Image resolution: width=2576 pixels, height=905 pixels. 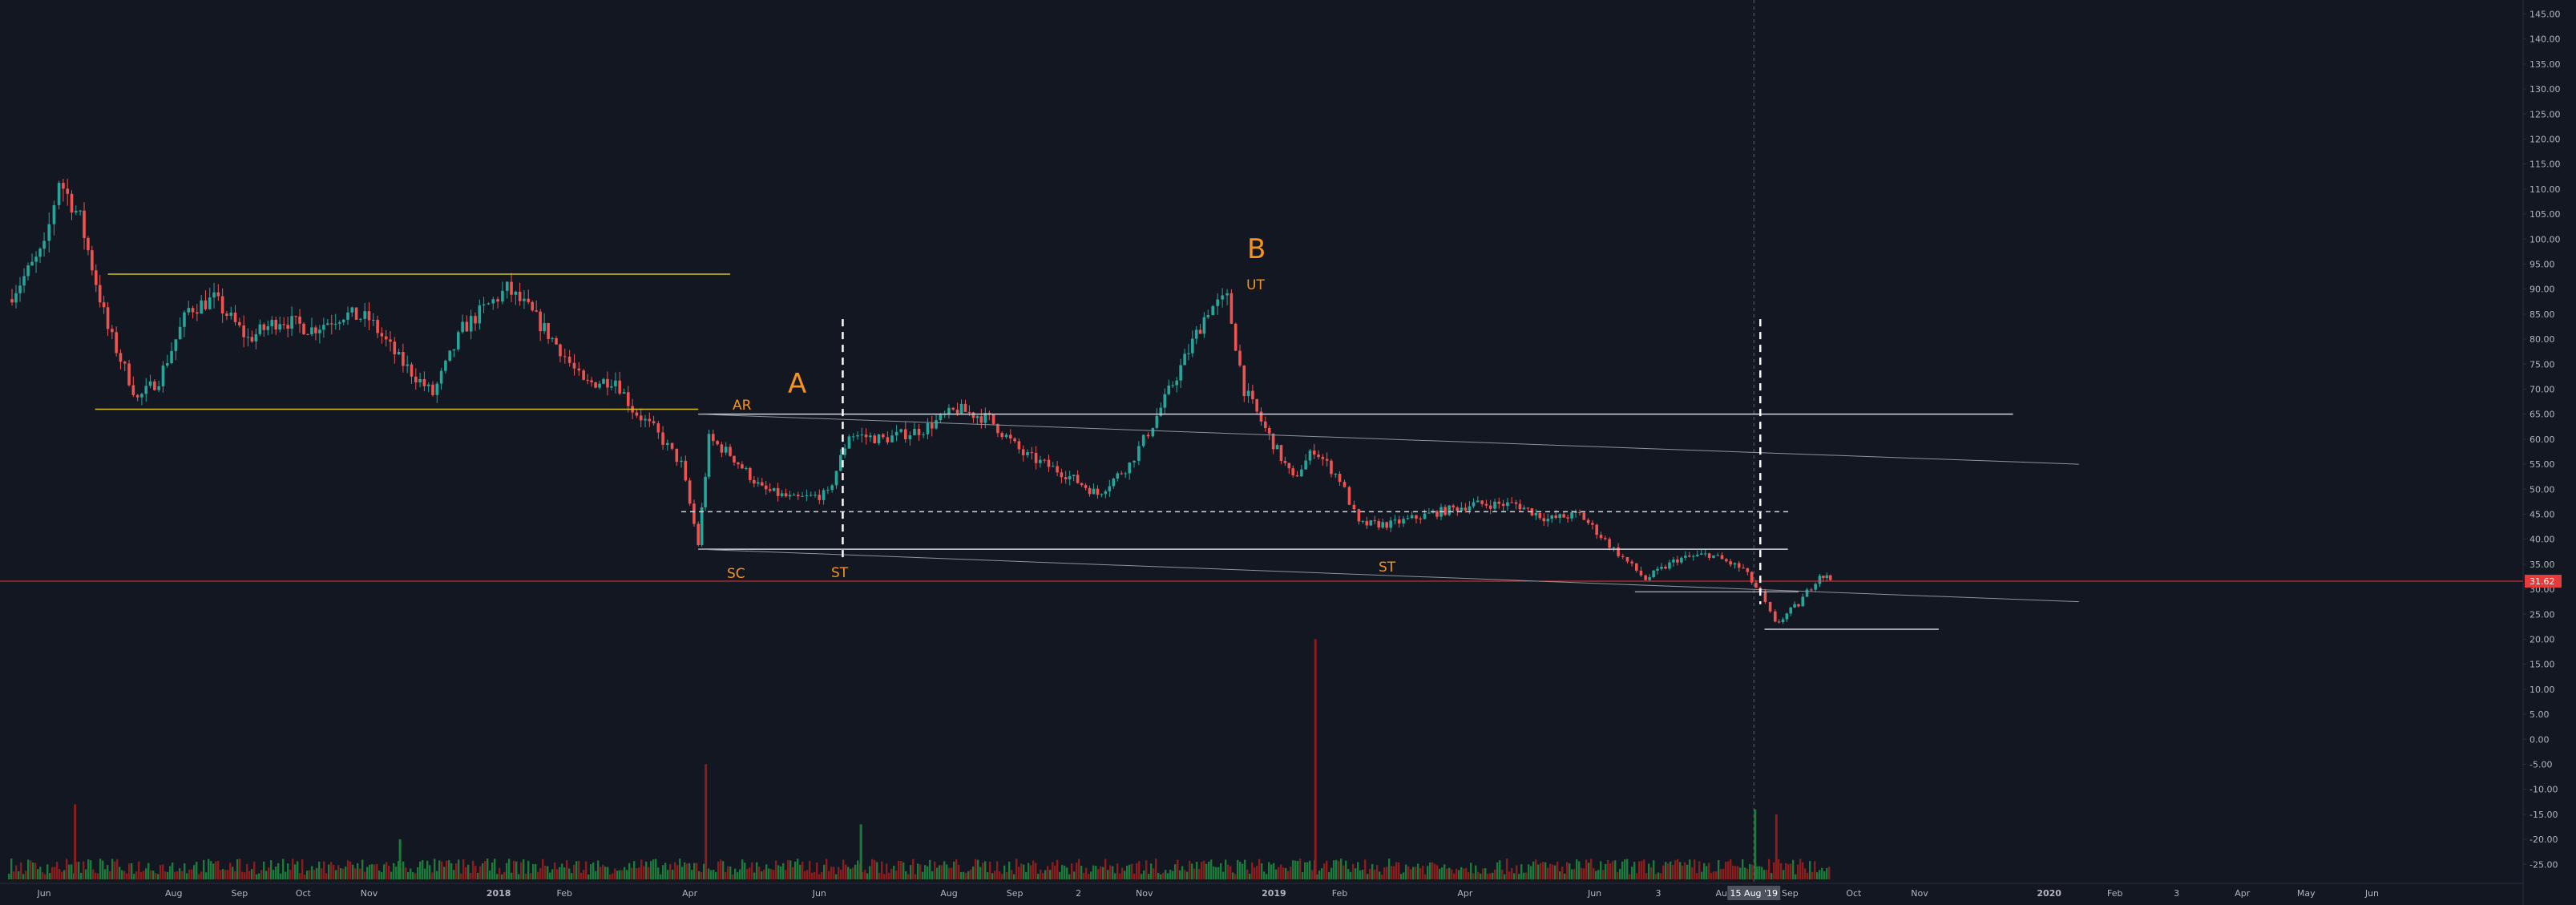 What do you see at coordinates (2545, 14) in the screenshot?
I see `price-axis-label: 145.00` at bounding box center [2545, 14].